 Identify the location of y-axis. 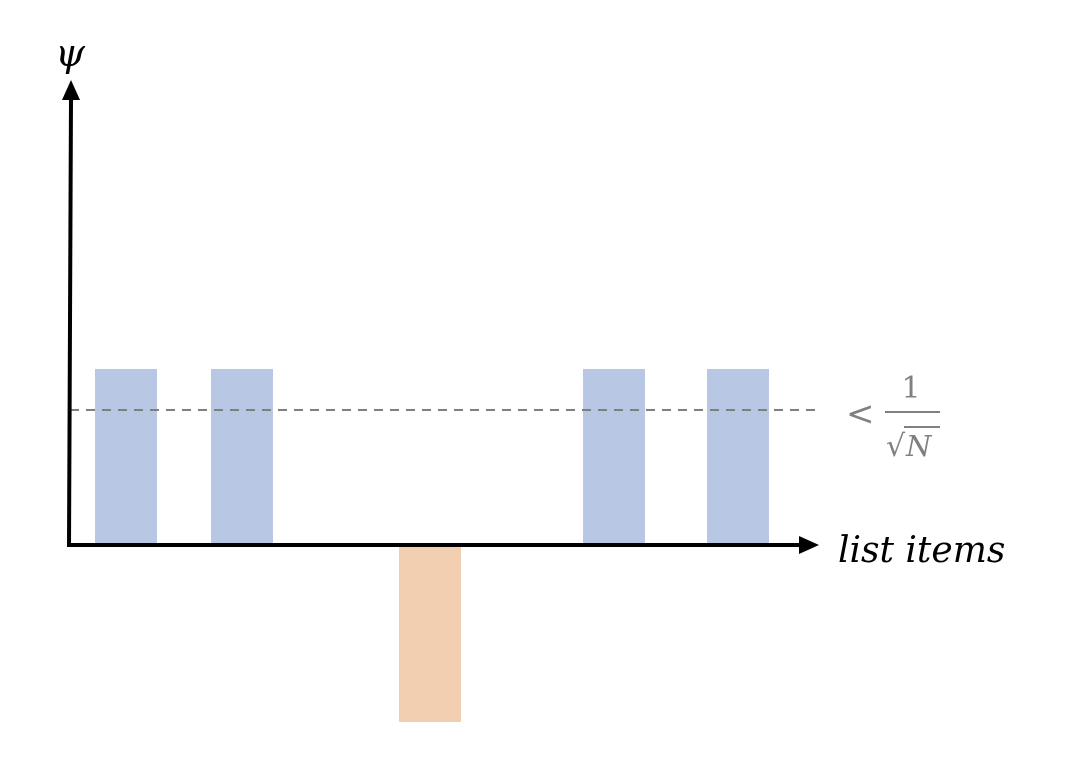
(70, 322).